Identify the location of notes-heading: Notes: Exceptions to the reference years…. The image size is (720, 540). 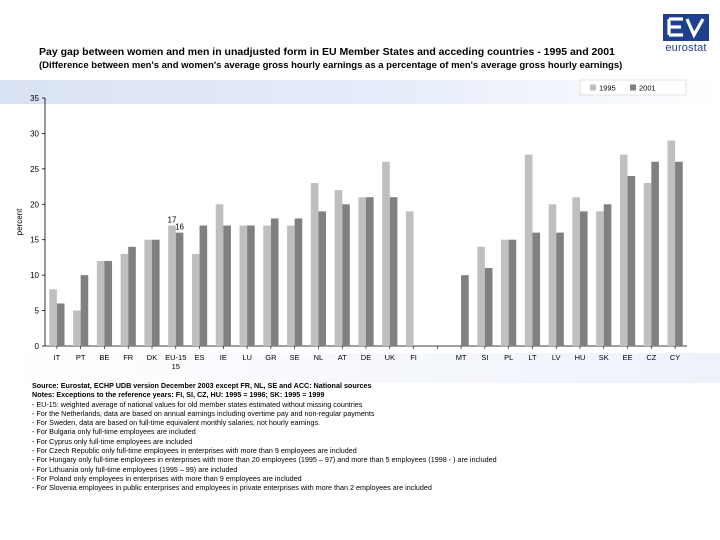
(178, 395).